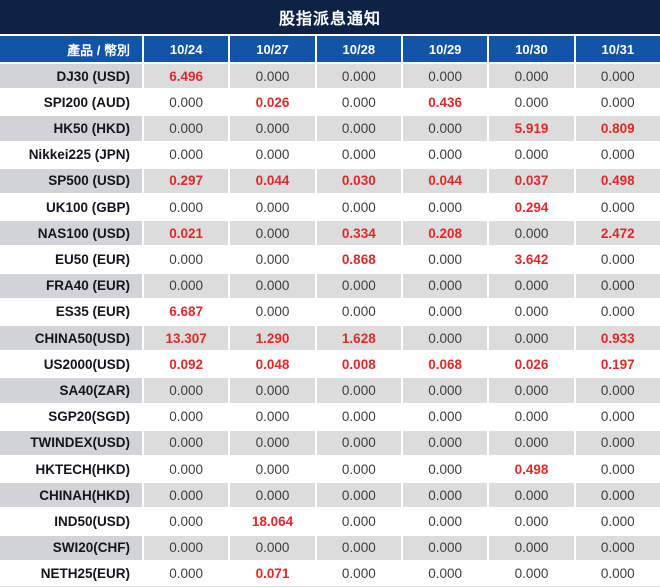 The height and width of the screenshot is (587, 660). I want to click on product-cell: CHINA50(USD), so click(72, 338).